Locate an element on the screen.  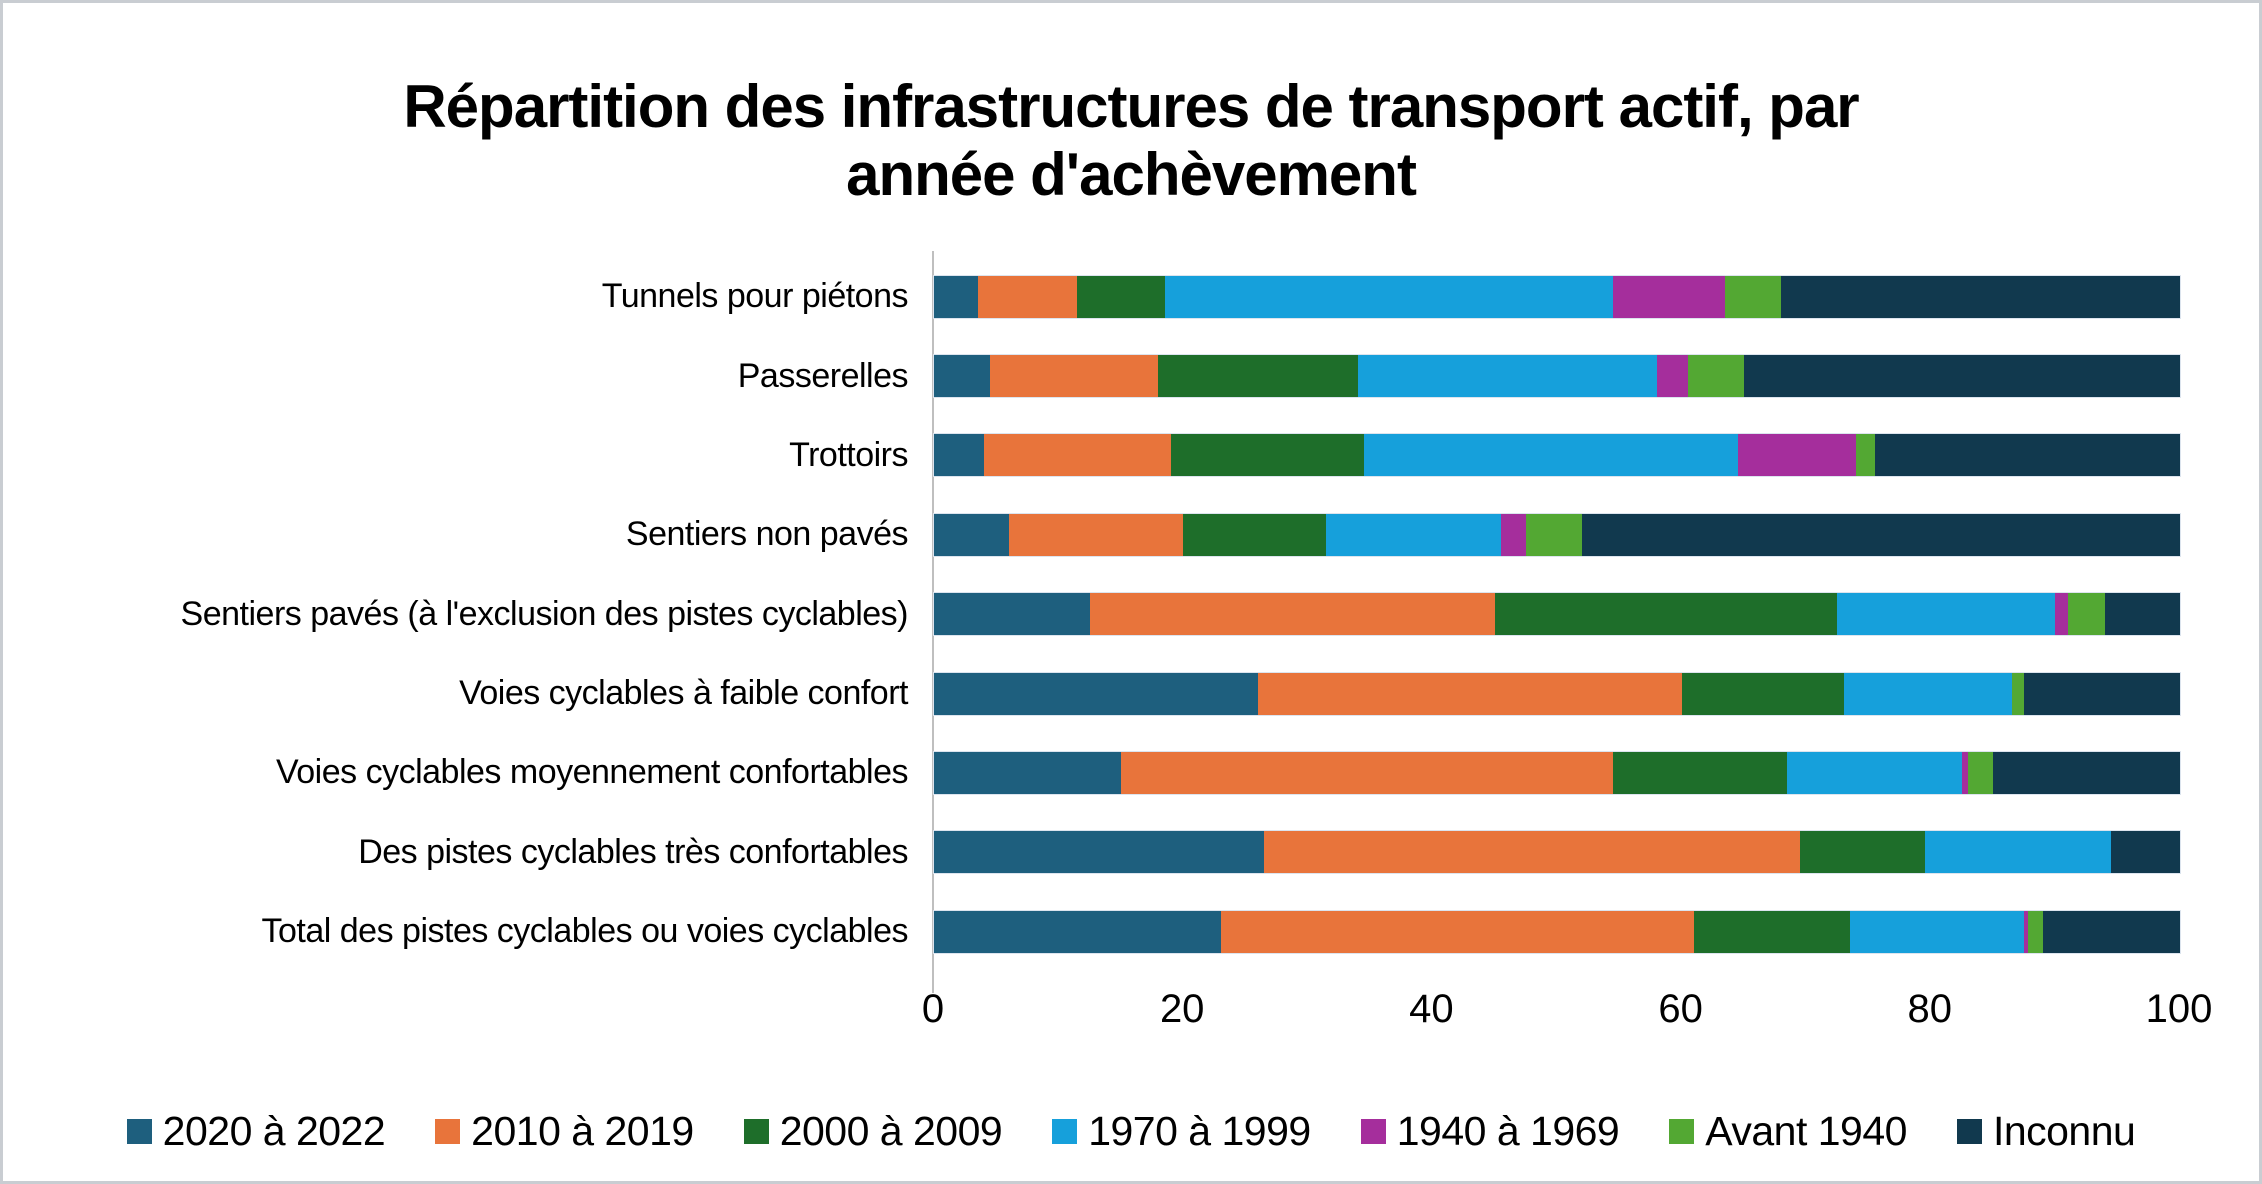
category-label: Tunnels pour piétons is located at coordinates (755, 296).